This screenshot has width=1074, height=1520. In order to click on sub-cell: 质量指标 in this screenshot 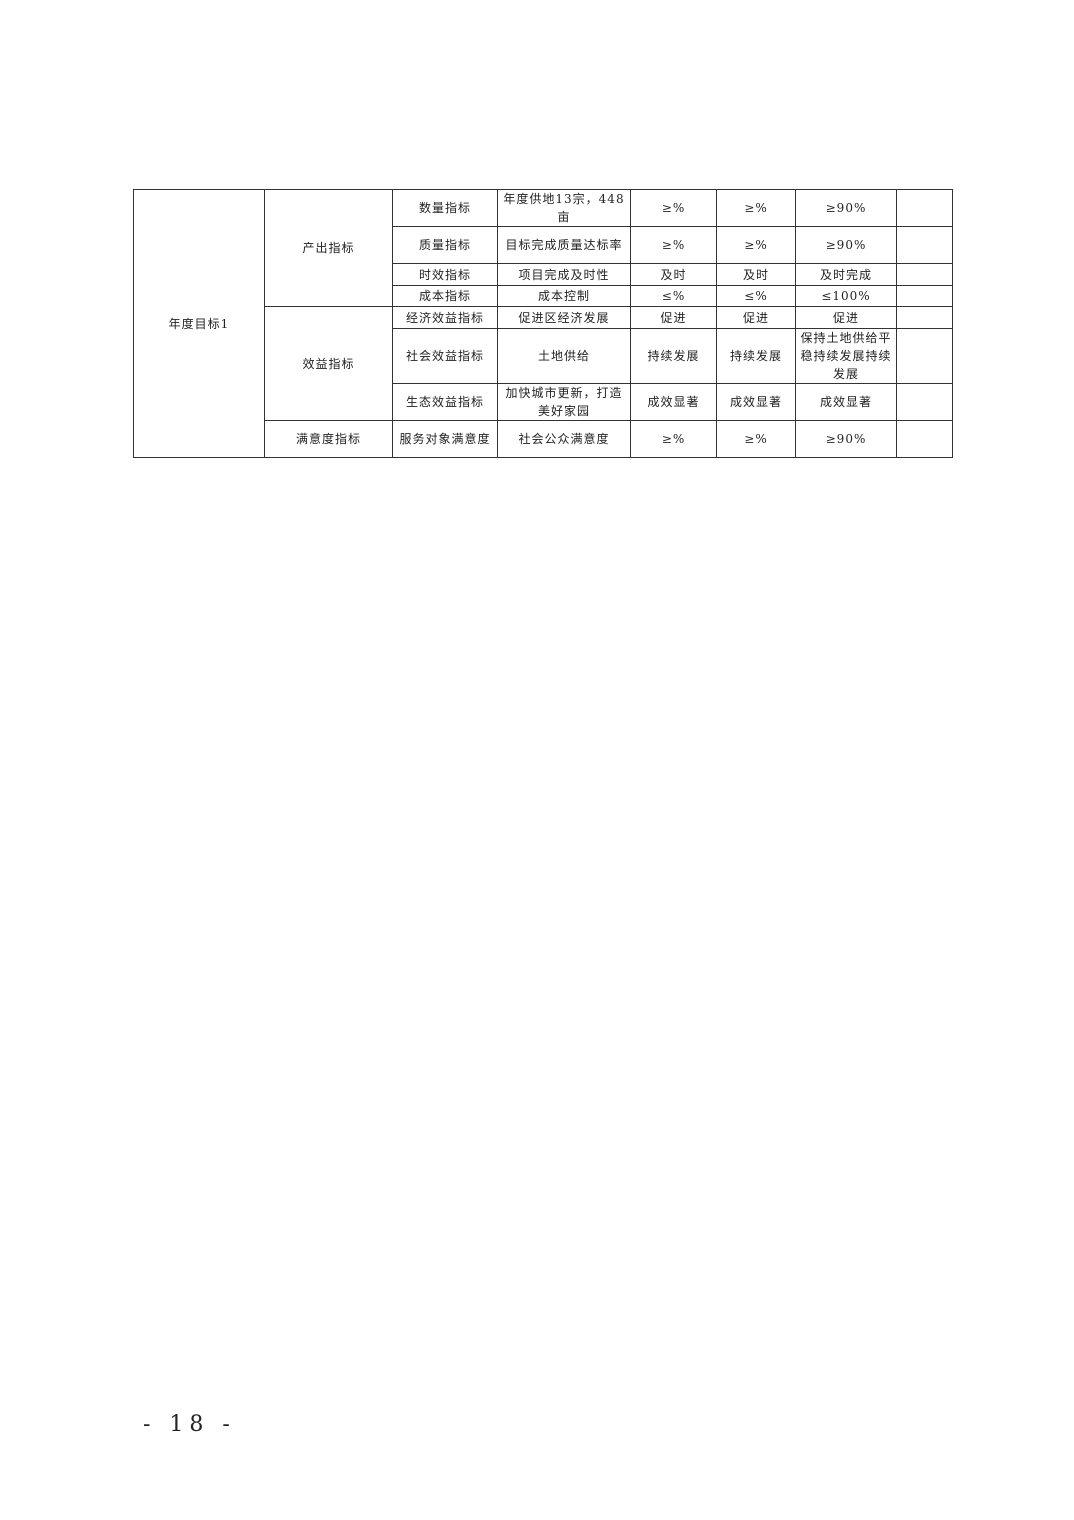, I will do `click(445, 245)`.